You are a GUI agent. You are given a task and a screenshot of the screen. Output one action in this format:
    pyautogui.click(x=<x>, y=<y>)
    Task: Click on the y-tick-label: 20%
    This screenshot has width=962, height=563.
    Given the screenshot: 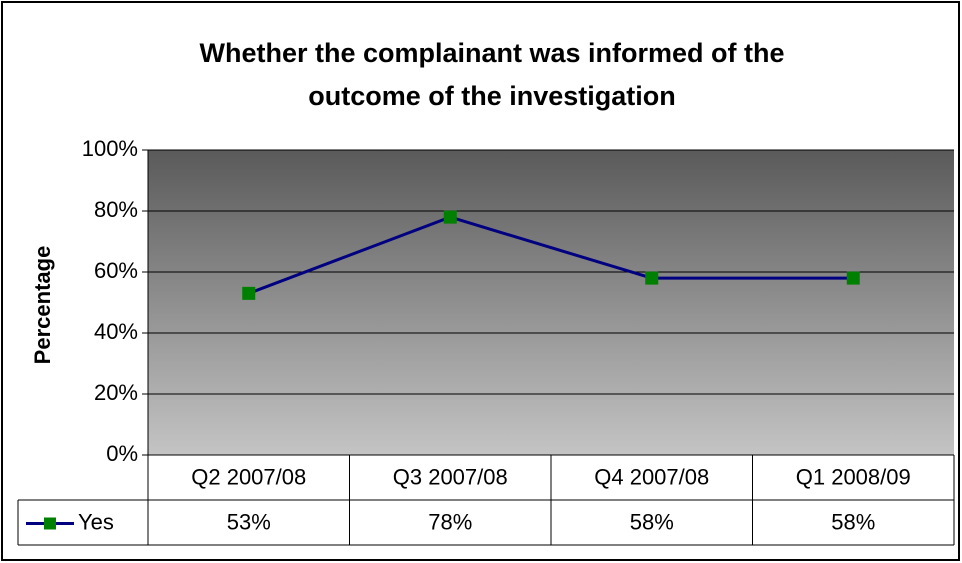 What is the action you would take?
    pyautogui.click(x=116, y=392)
    